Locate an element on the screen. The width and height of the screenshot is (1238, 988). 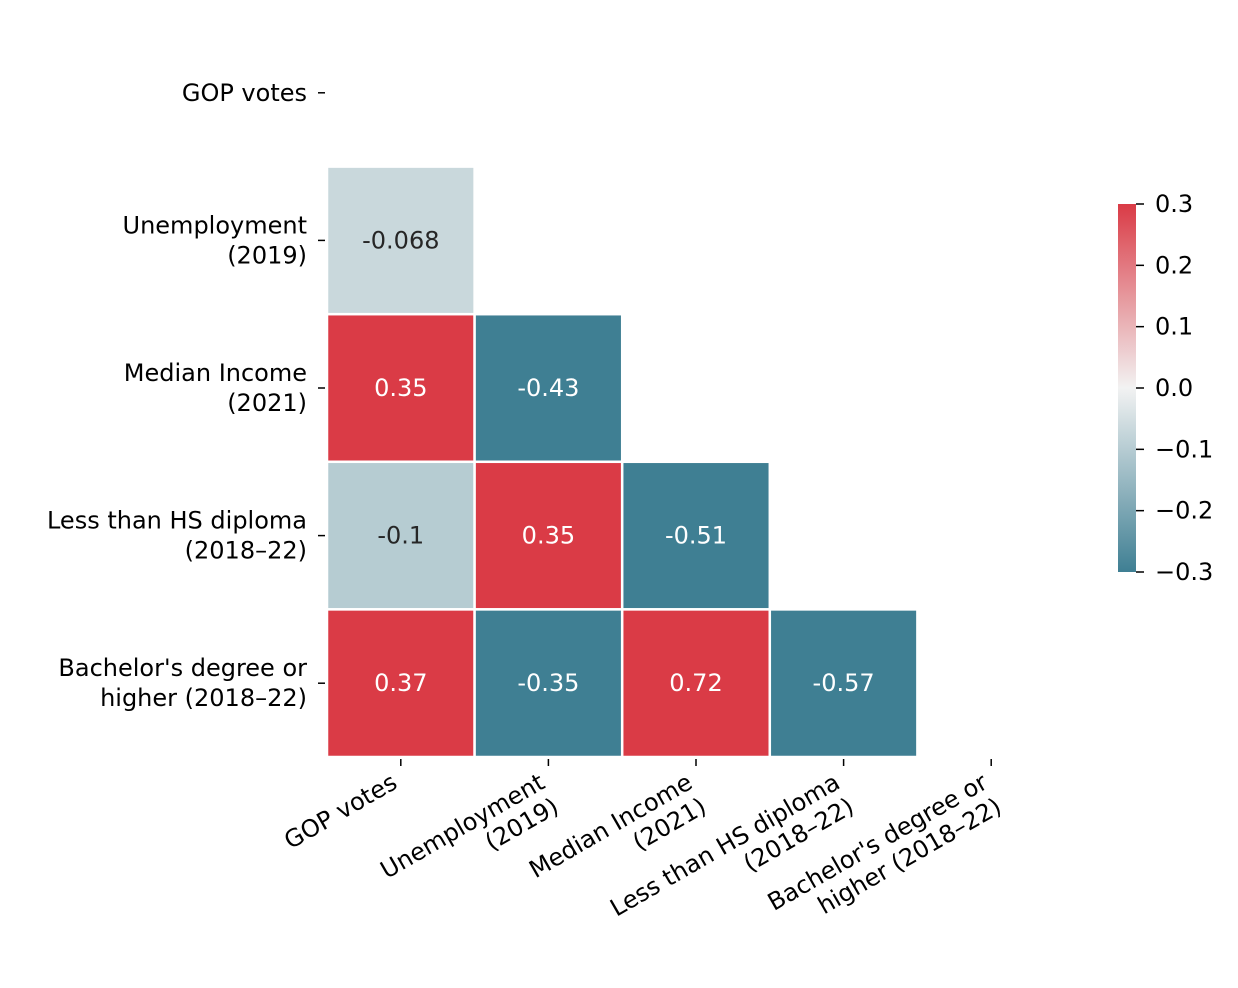
x-tick-label: Unemployment(2019) is located at coordinates (470, 838).